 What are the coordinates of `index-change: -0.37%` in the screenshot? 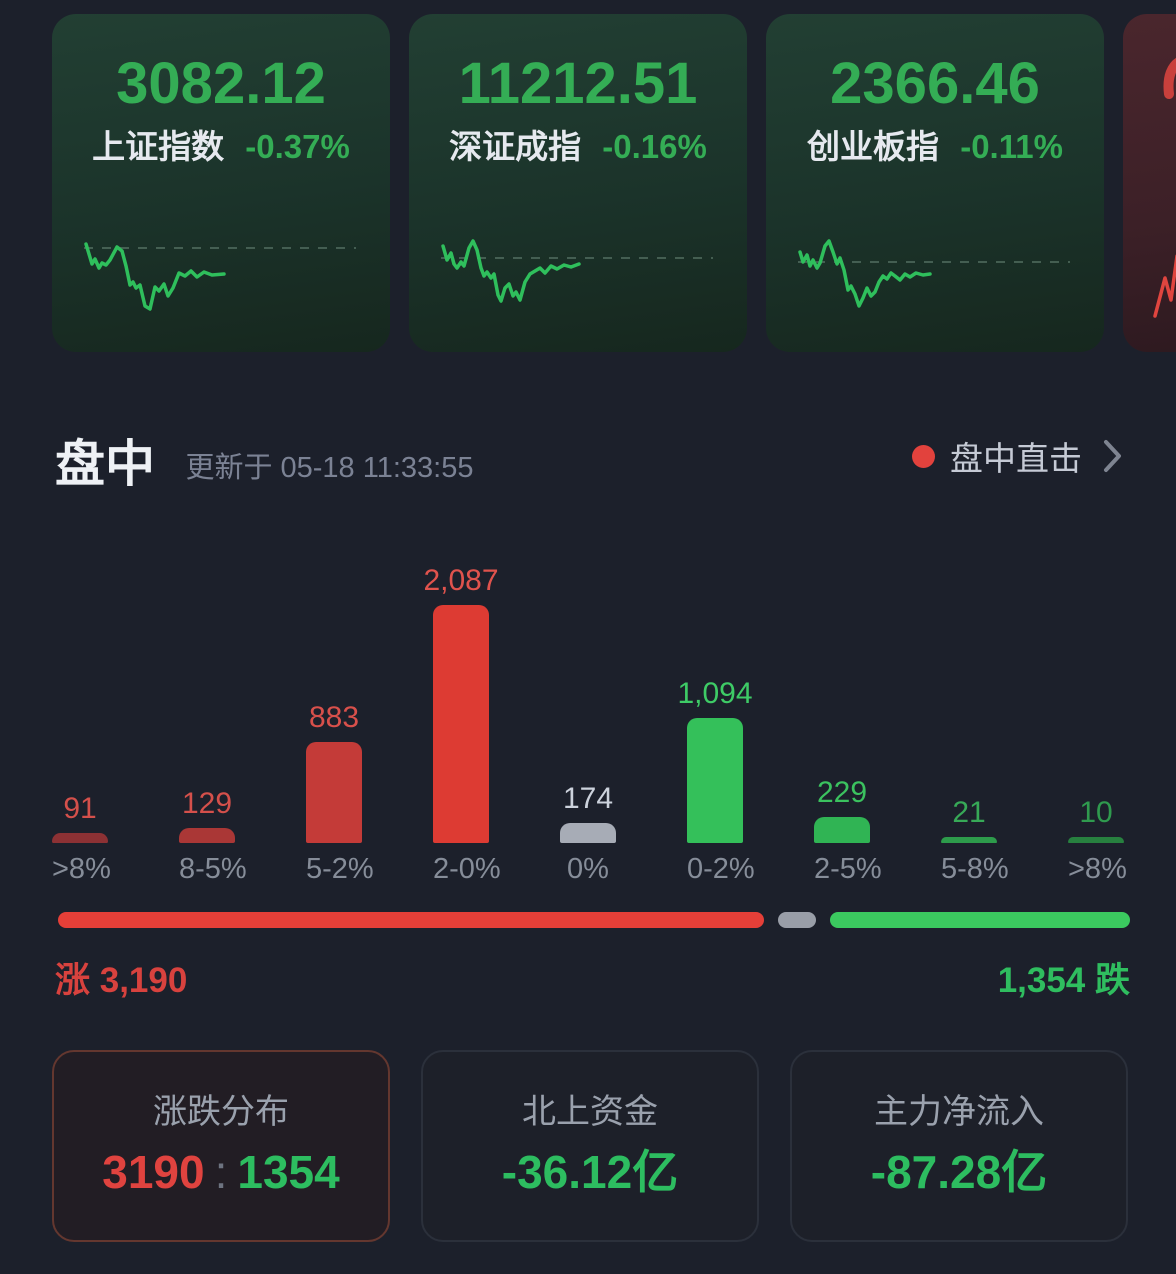 It's located at (297, 146).